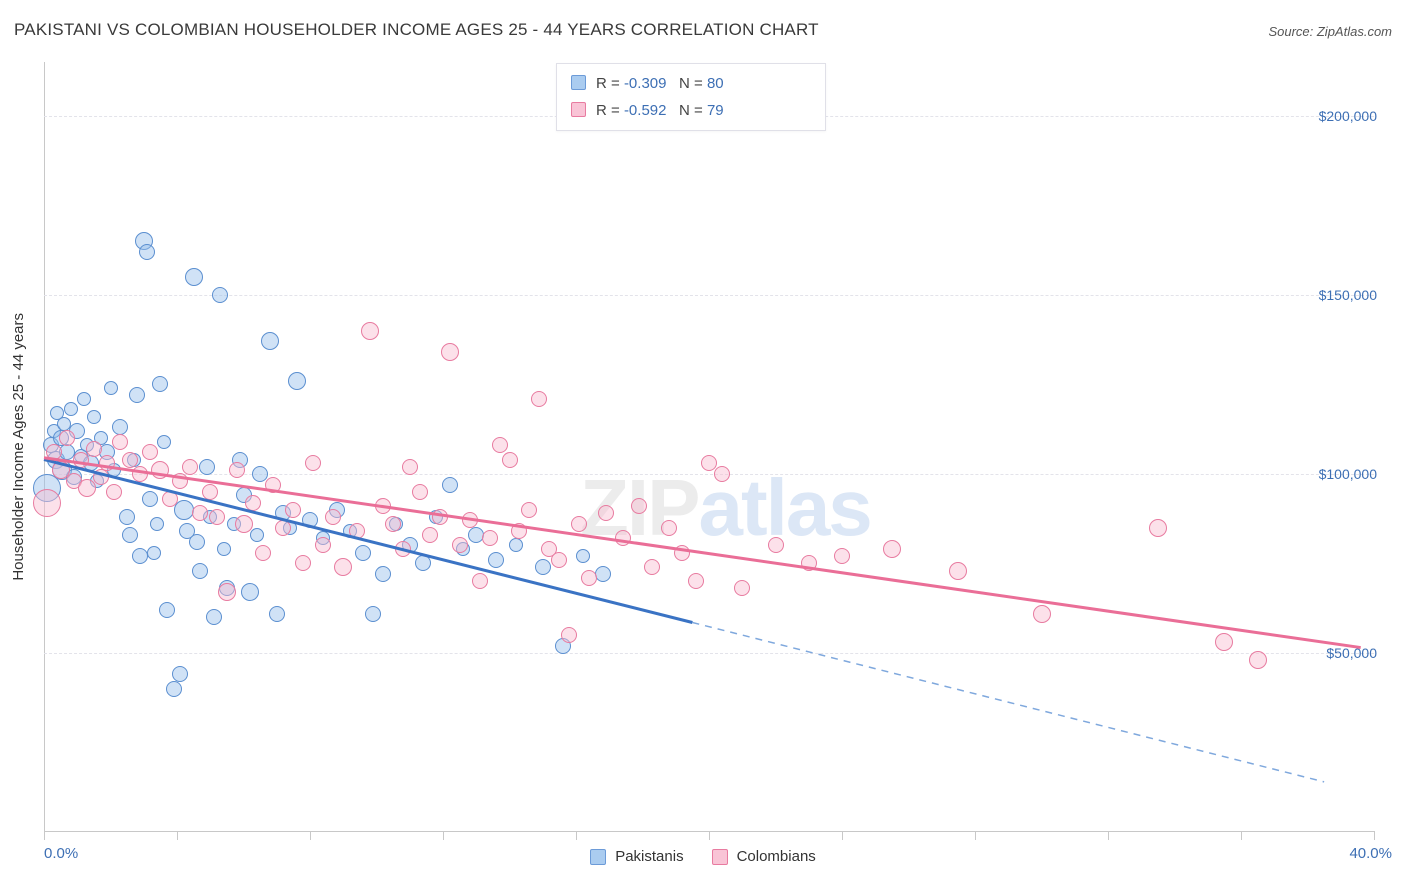  I want to click on pakistani-trend-line, so click(368, 541).